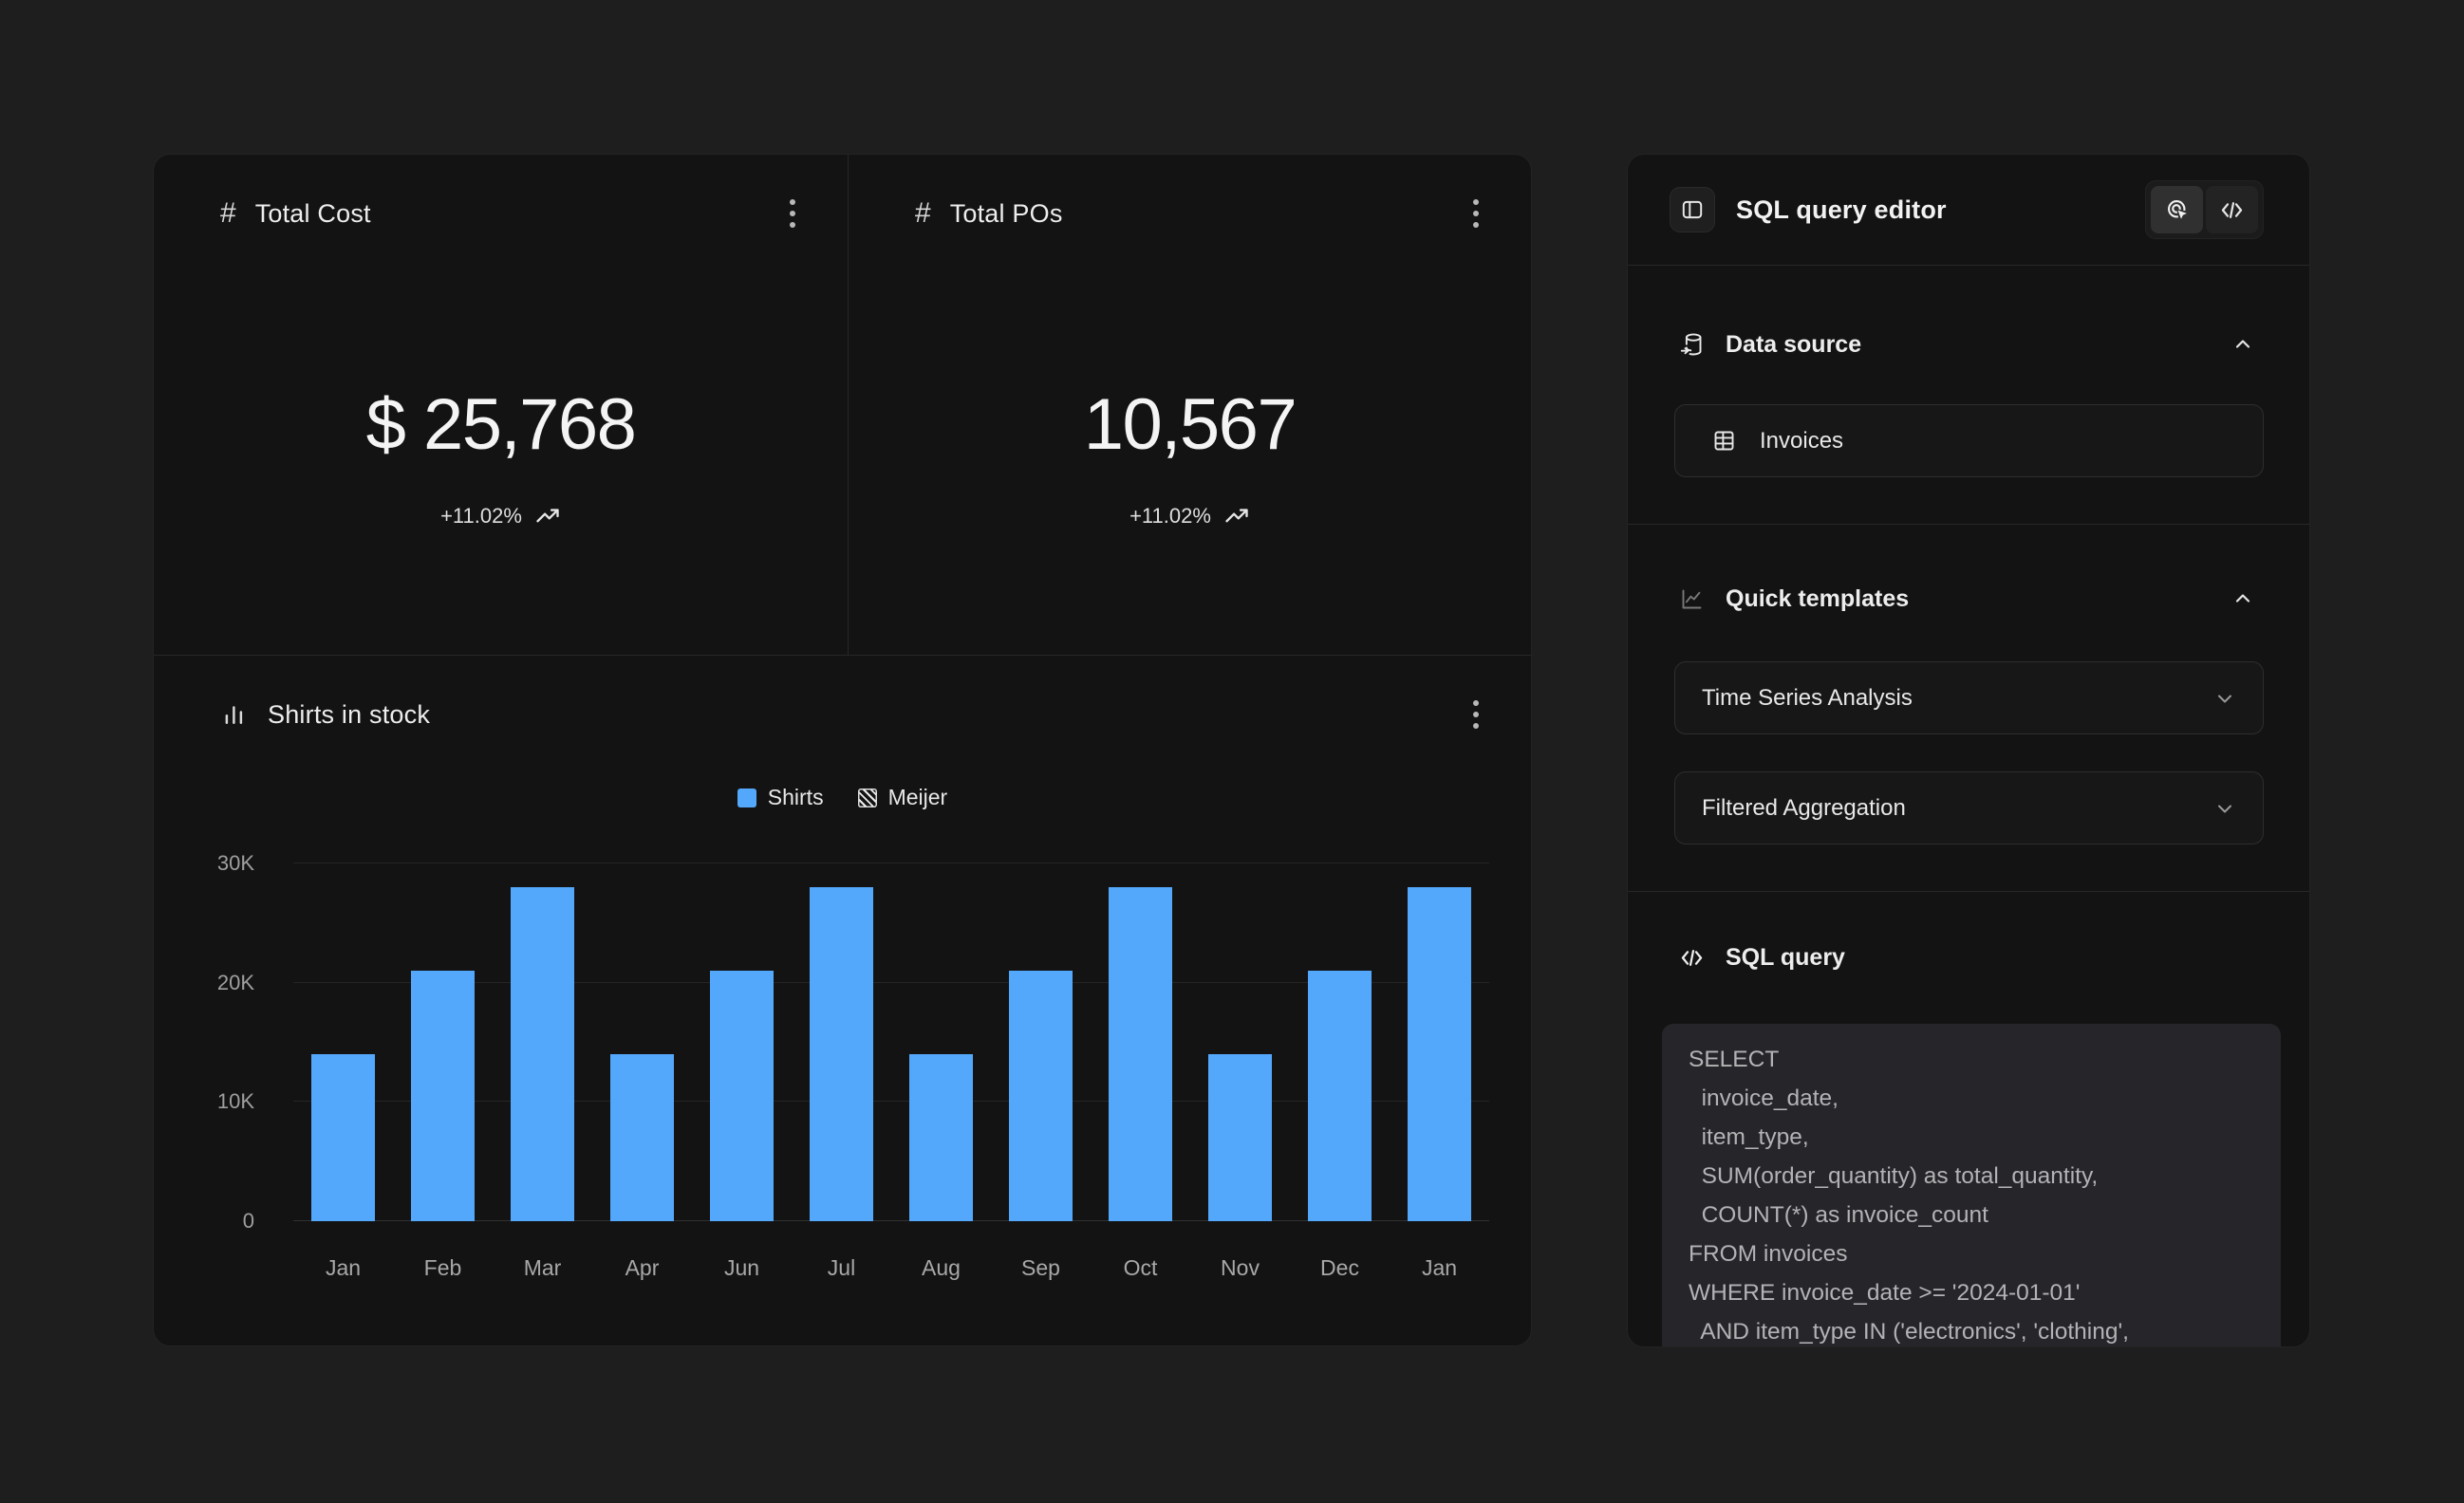 The image size is (2464, 1503). What do you see at coordinates (312, 213) in the screenshot?
I see `card-title: Total Cost` at bounding box center [312, 213].